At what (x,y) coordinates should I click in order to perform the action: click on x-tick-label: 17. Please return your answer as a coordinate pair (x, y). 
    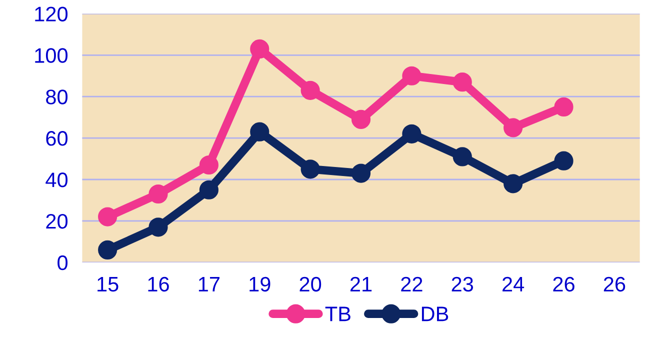
    Looking at the image, I should click on (209, 284).